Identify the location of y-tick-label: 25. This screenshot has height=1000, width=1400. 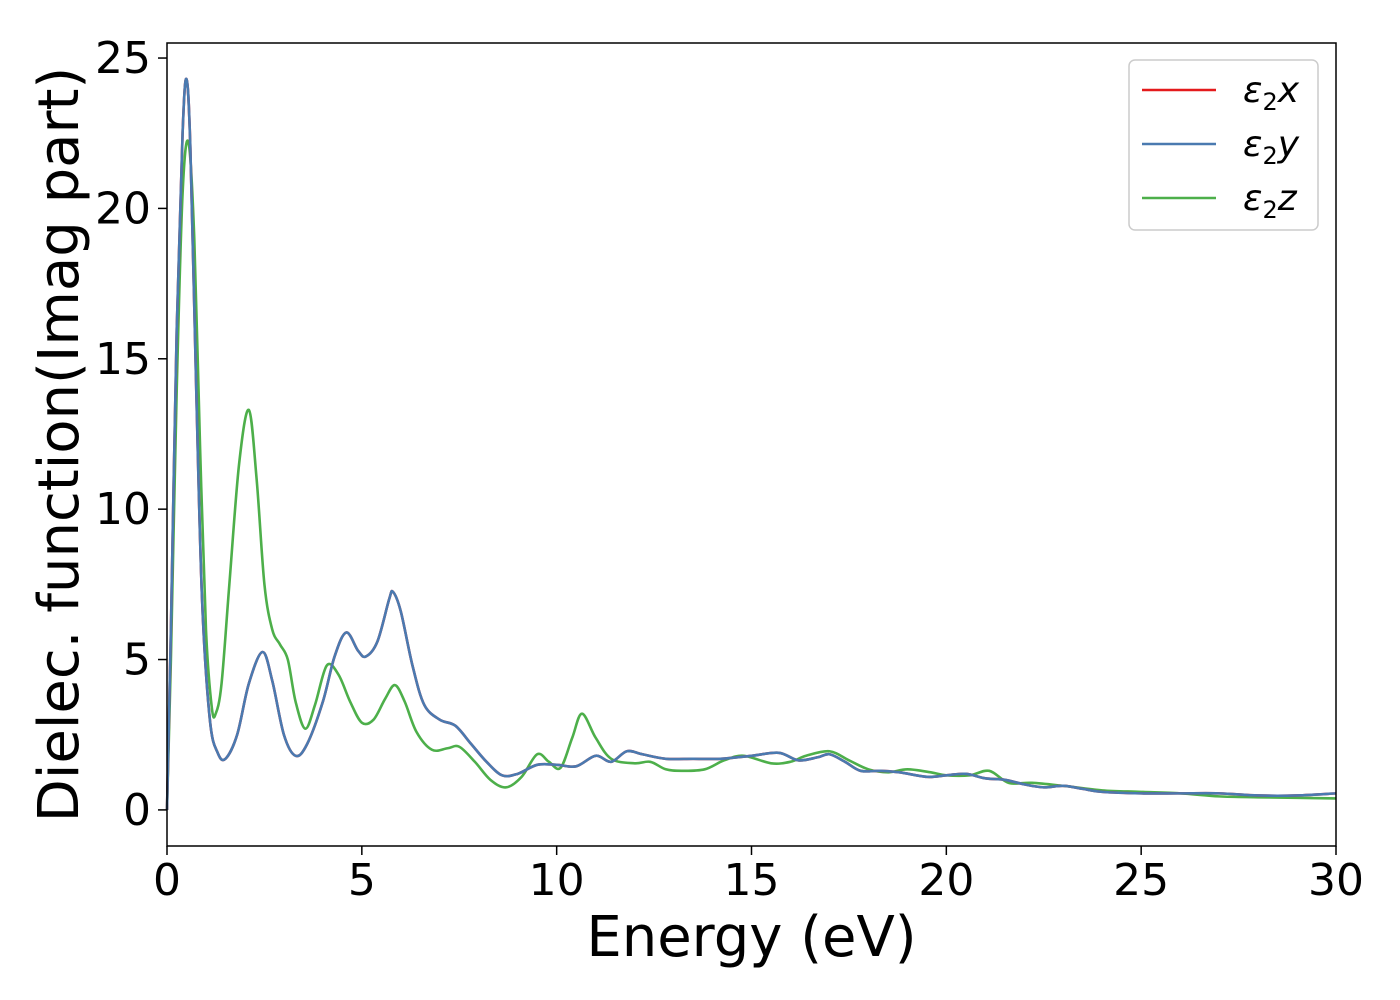
(123, 58).